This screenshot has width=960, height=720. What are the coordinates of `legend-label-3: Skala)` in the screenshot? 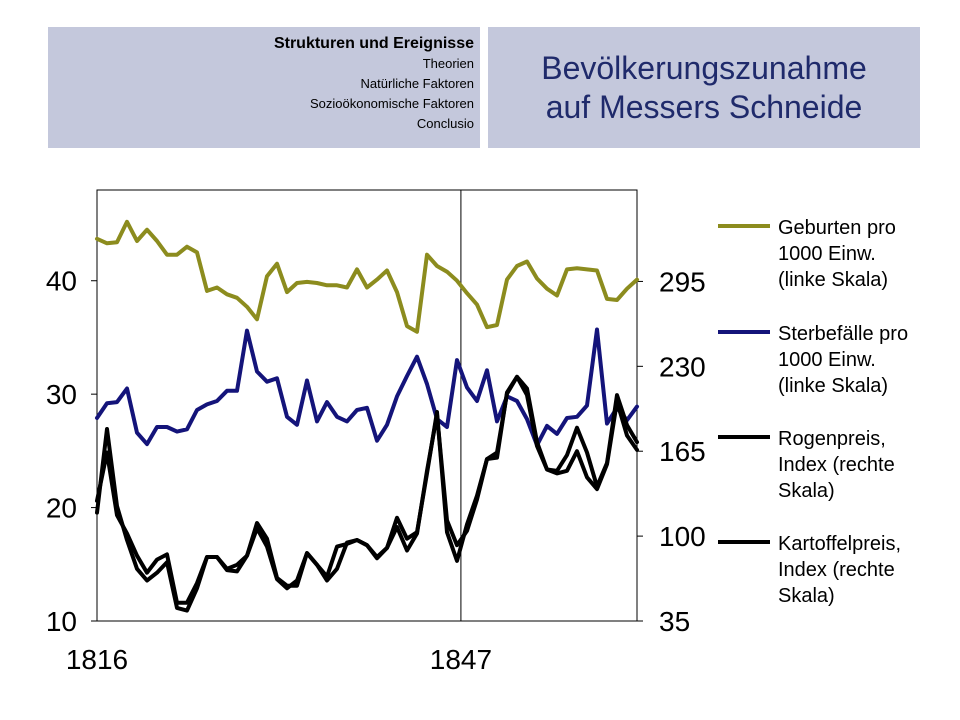 It's located at (806, 491).